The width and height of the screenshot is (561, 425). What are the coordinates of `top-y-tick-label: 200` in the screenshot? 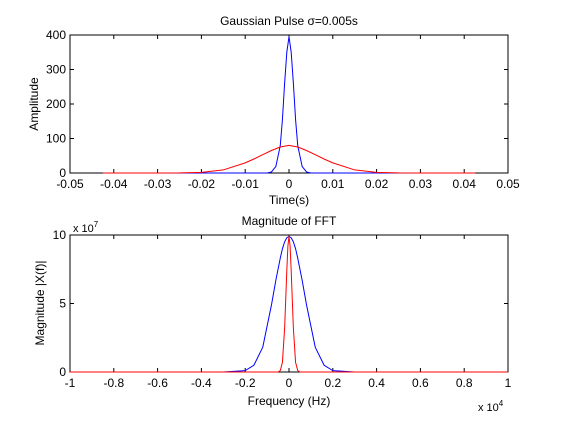 It's located at (56, 104).